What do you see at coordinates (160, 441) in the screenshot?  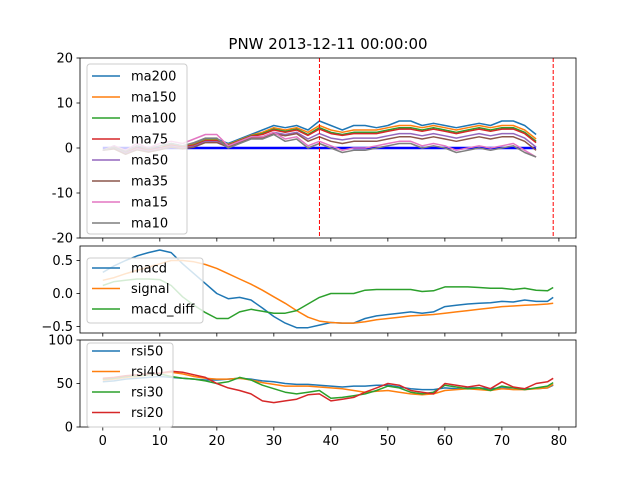 I see `x-tick-label: 10` at bounding box center [160, 441].